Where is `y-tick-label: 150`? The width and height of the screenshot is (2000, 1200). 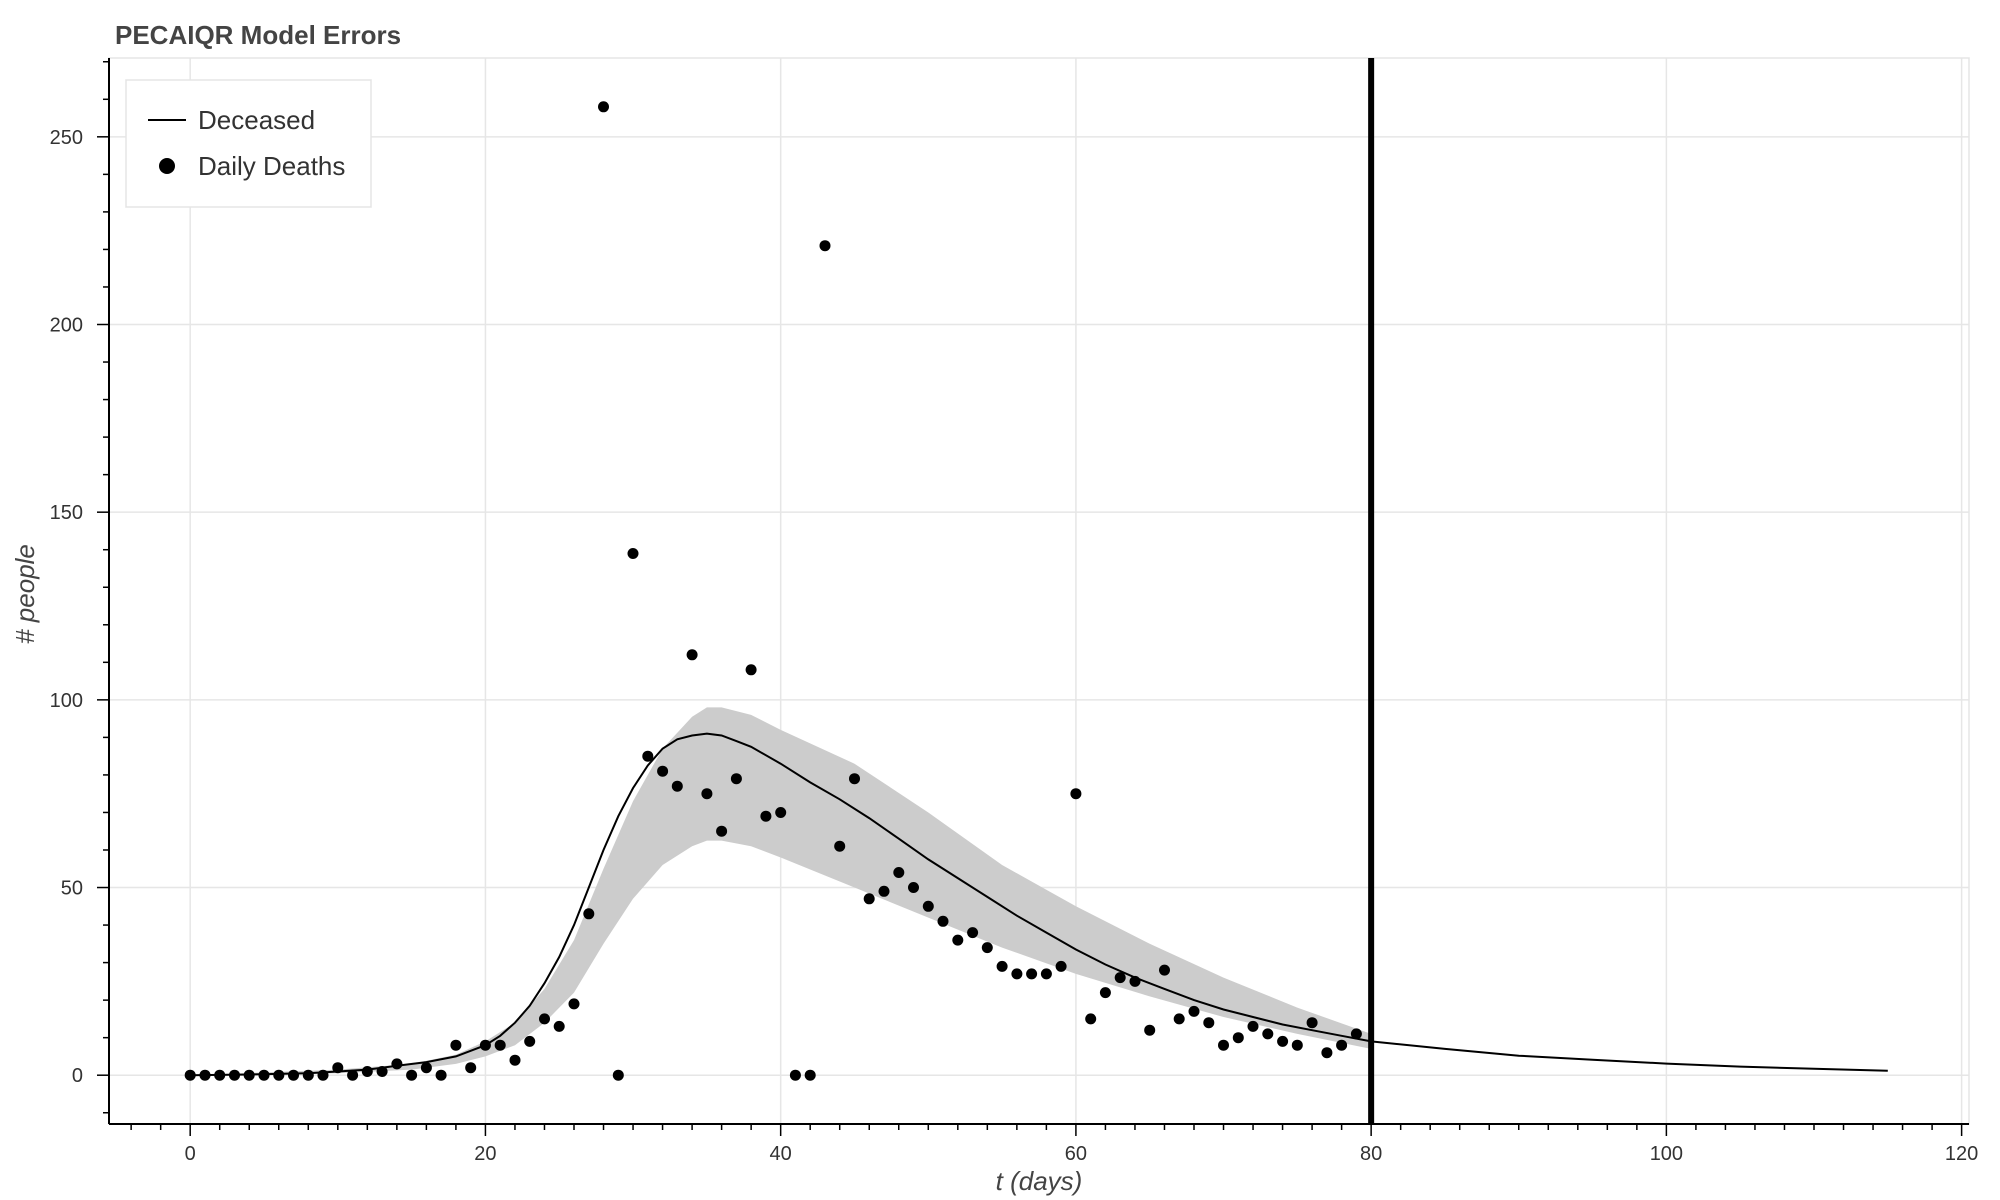
y-tick-label: 150 is located at coordinates (66, 513).